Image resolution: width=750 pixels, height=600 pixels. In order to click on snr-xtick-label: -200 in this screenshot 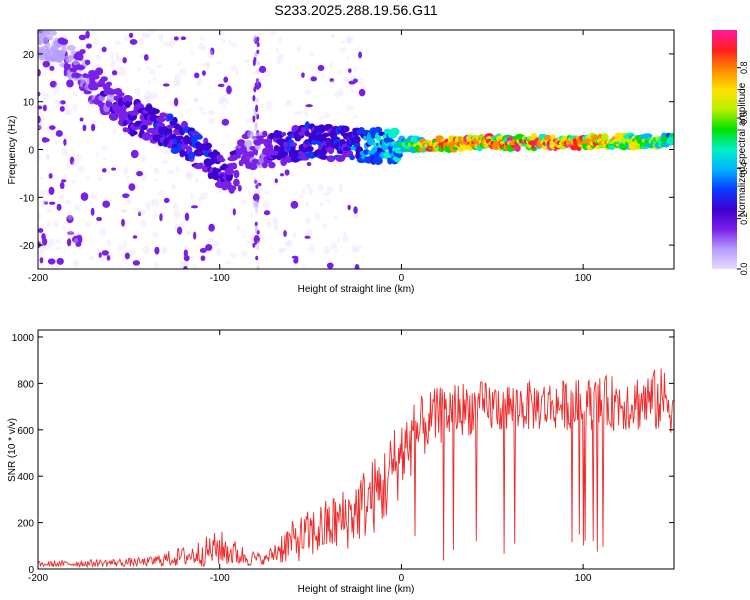, I will do `click(38, 578)`.